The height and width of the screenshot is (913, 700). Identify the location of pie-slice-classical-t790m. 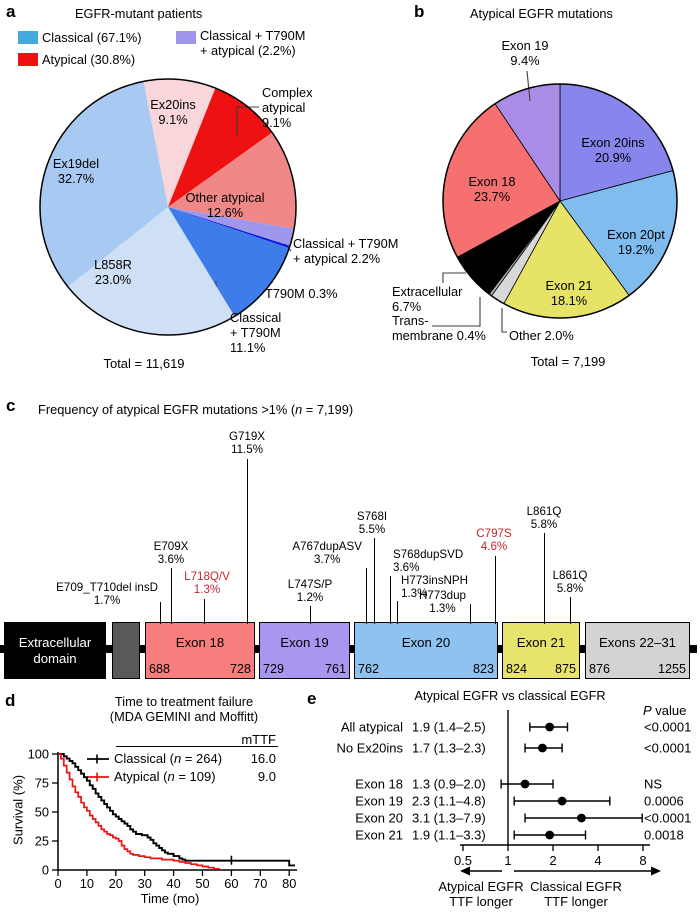
(229, 262).